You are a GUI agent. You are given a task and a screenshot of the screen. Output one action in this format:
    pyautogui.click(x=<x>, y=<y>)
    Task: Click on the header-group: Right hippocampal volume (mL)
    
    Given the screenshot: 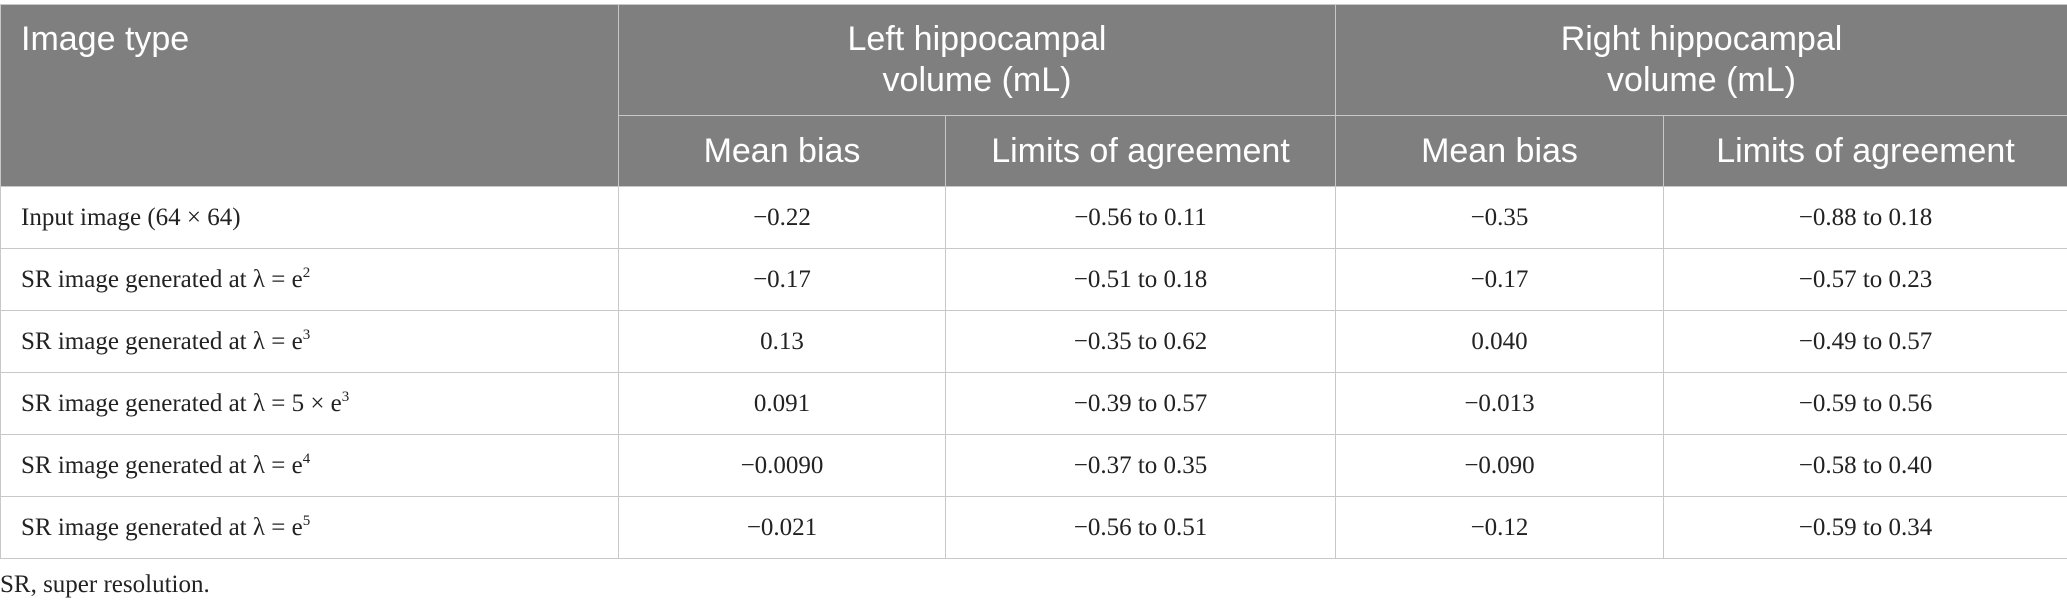 What is the action you would take?
    pyautogui.click(x=1701, y=60)
    